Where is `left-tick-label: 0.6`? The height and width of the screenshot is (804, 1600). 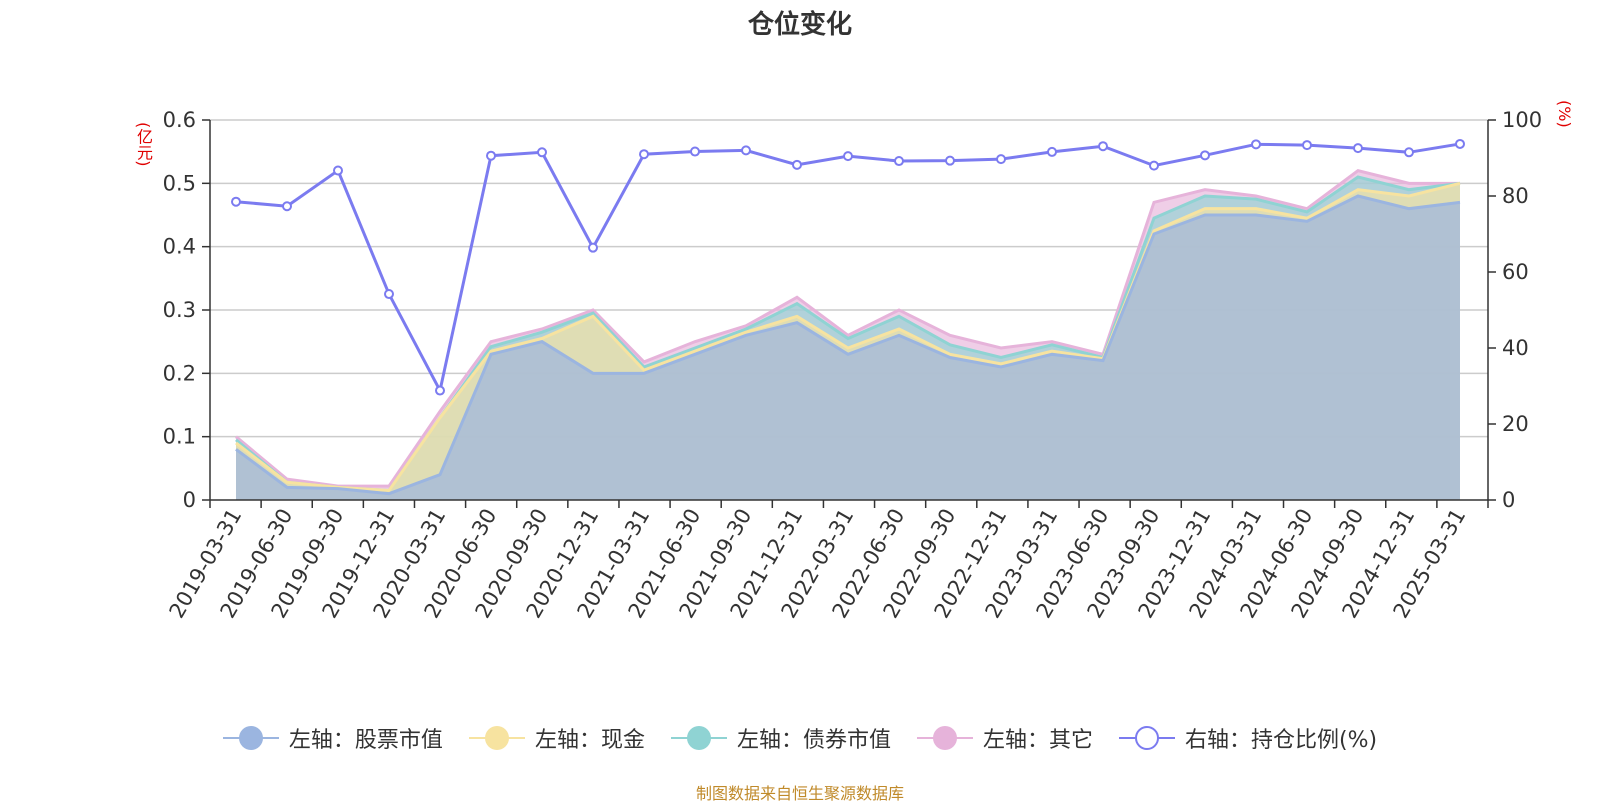 left-tick-label: 0.6 is located at coordinates (179, 120).